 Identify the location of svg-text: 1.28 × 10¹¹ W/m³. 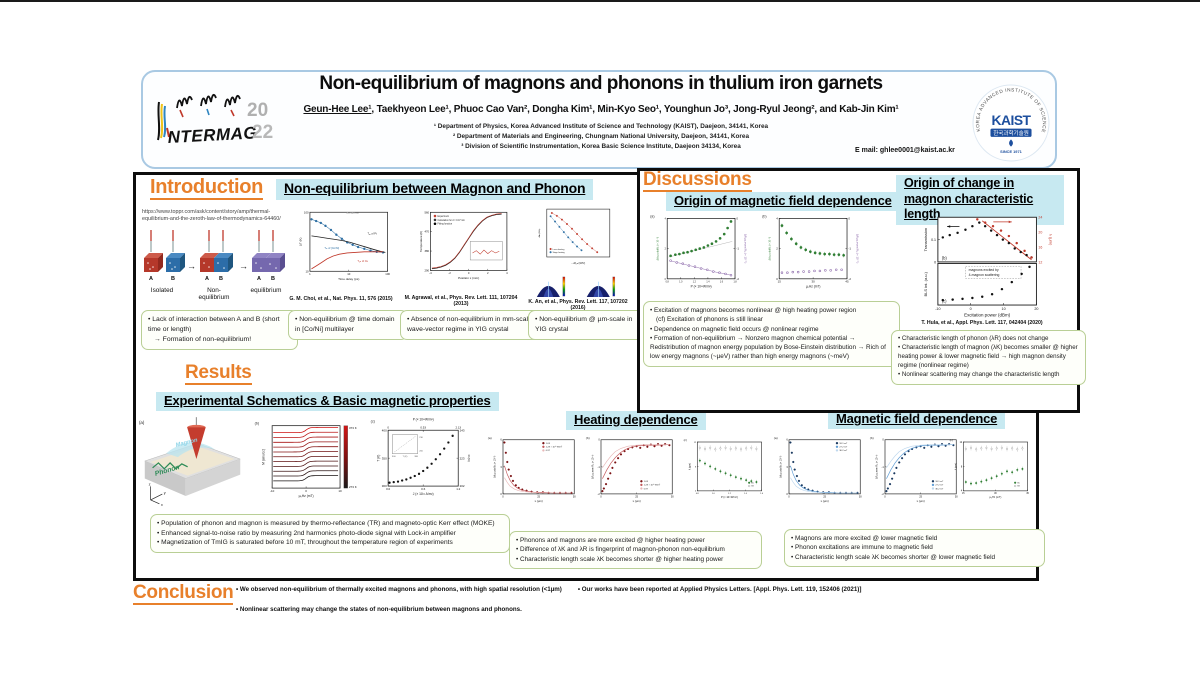
(652, 485).